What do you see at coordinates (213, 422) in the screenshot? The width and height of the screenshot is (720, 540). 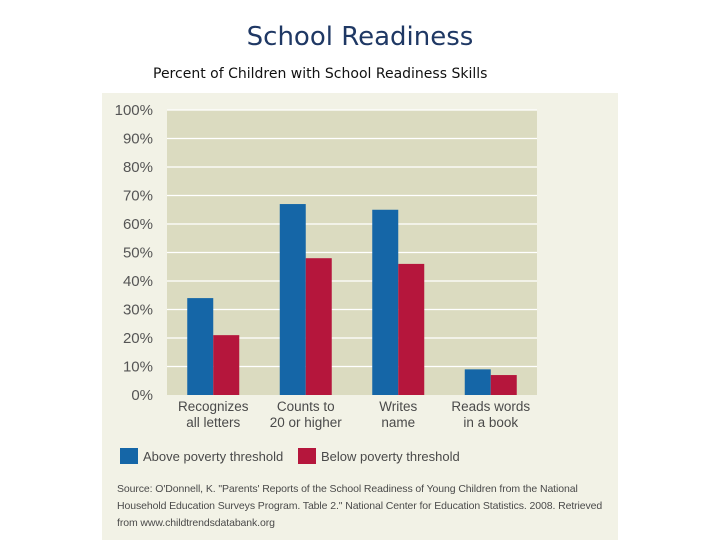 I see `x-category-label: all letters` at bounding box center [213, 422].